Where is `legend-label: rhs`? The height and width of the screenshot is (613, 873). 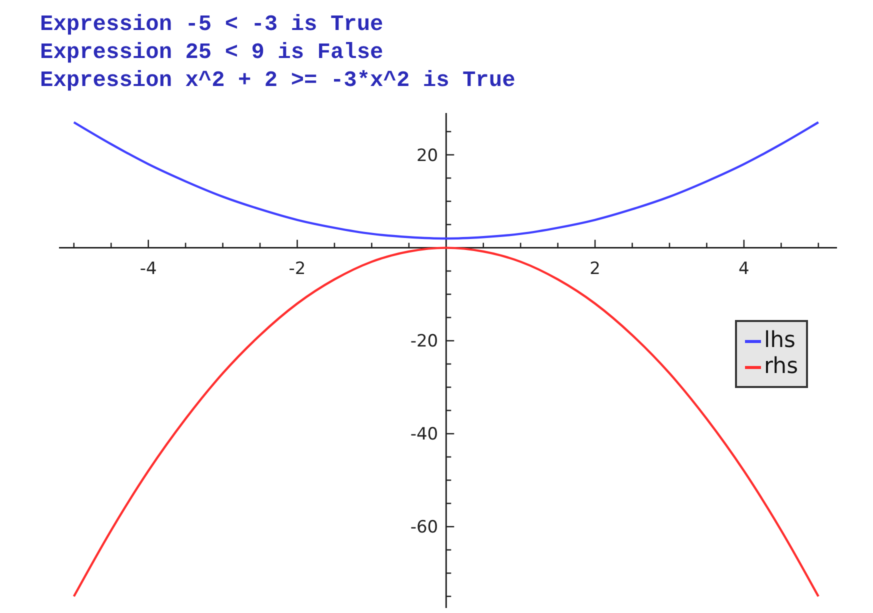 legend-label: rhs is located at coordinates (781, 367).